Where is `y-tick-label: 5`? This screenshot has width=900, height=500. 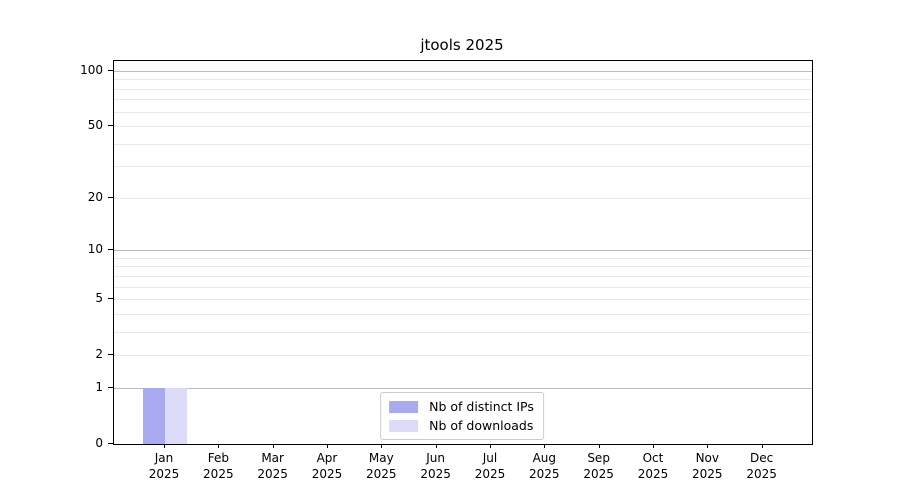 y-tick-label: 5 is located at coordinates (99, 298).